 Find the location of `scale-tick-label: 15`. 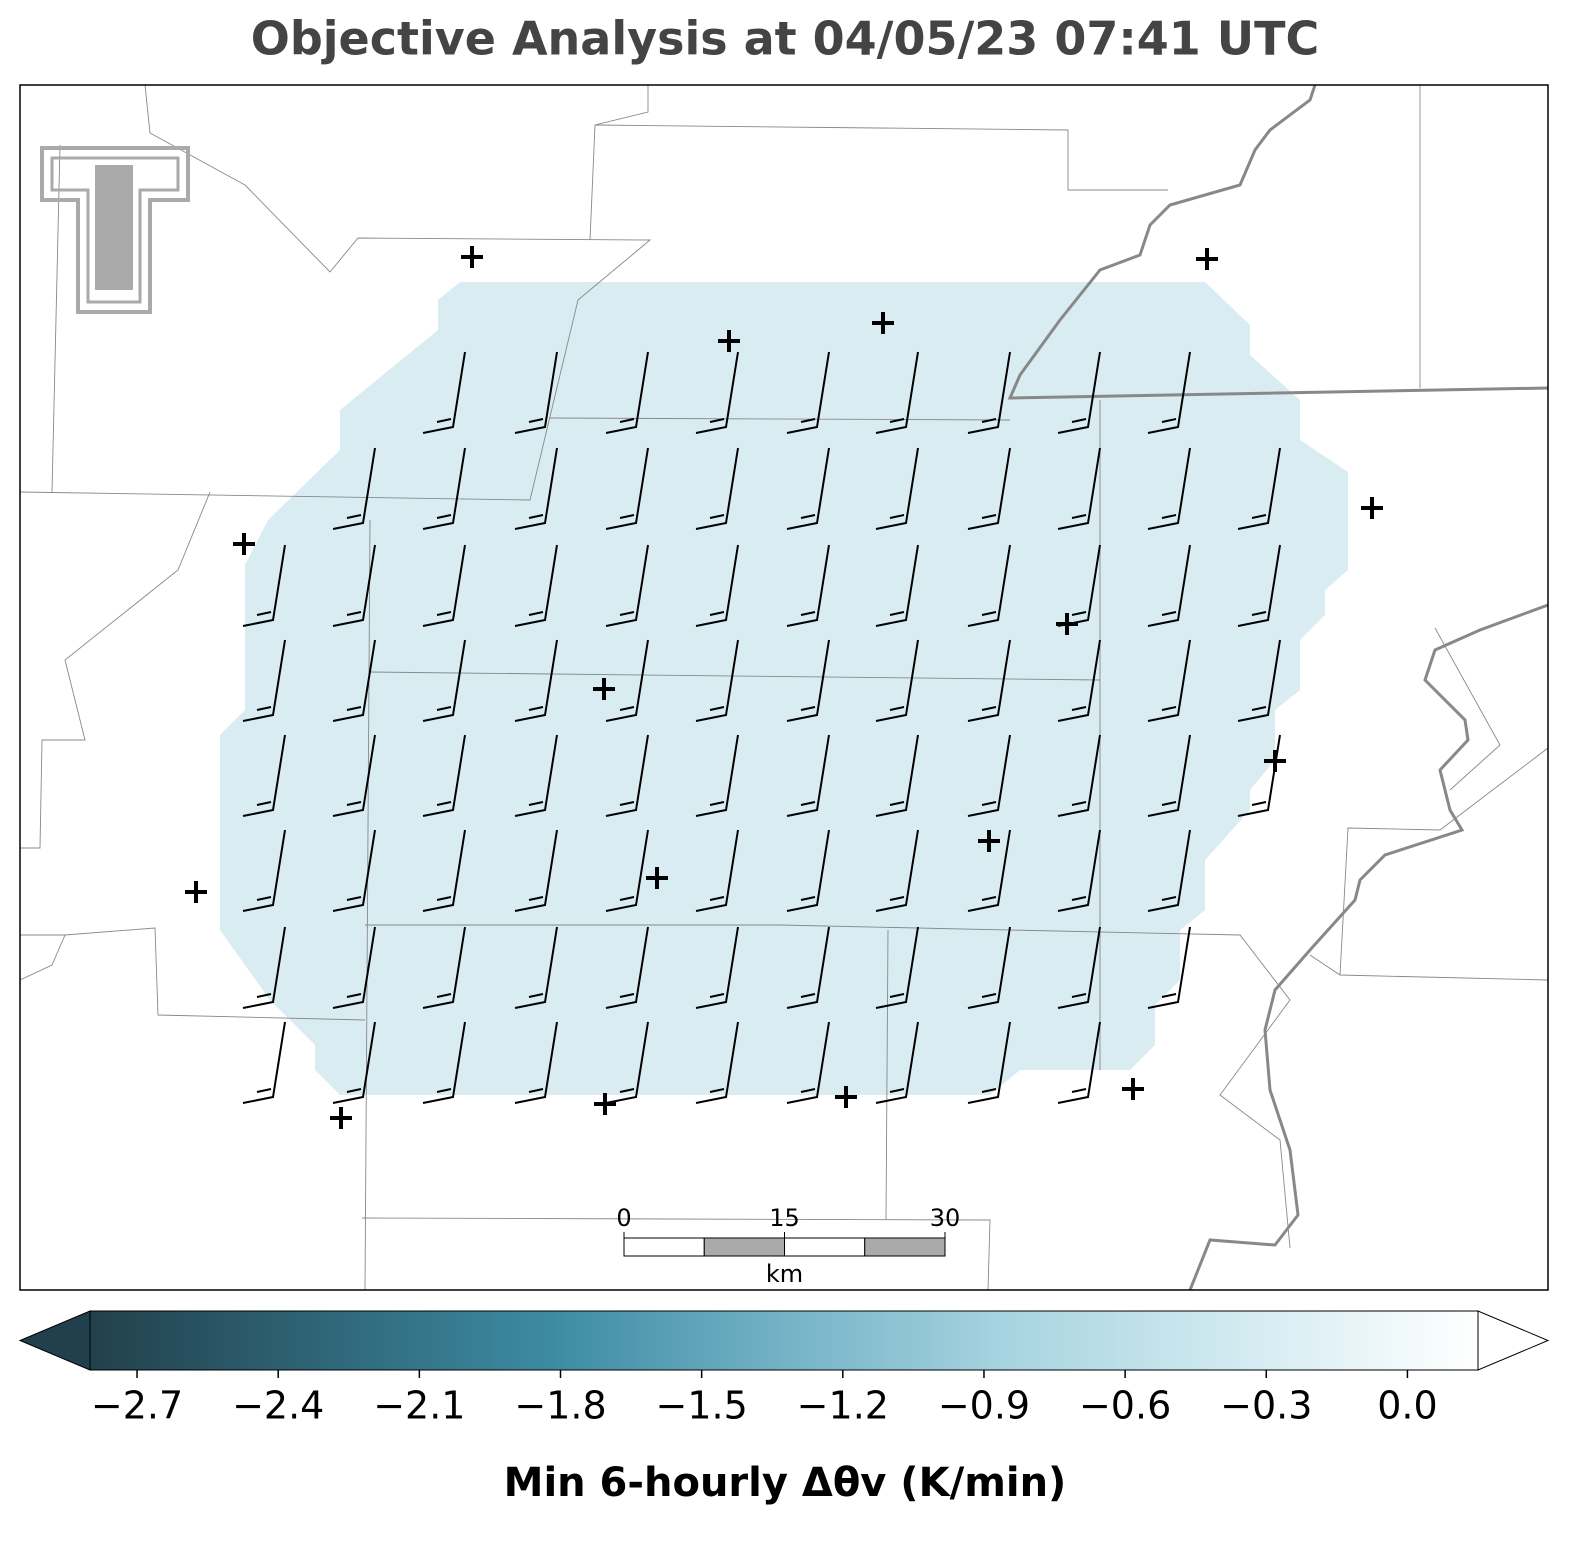

scale-tick-label: 15 is located at coordinates (784, 1218).